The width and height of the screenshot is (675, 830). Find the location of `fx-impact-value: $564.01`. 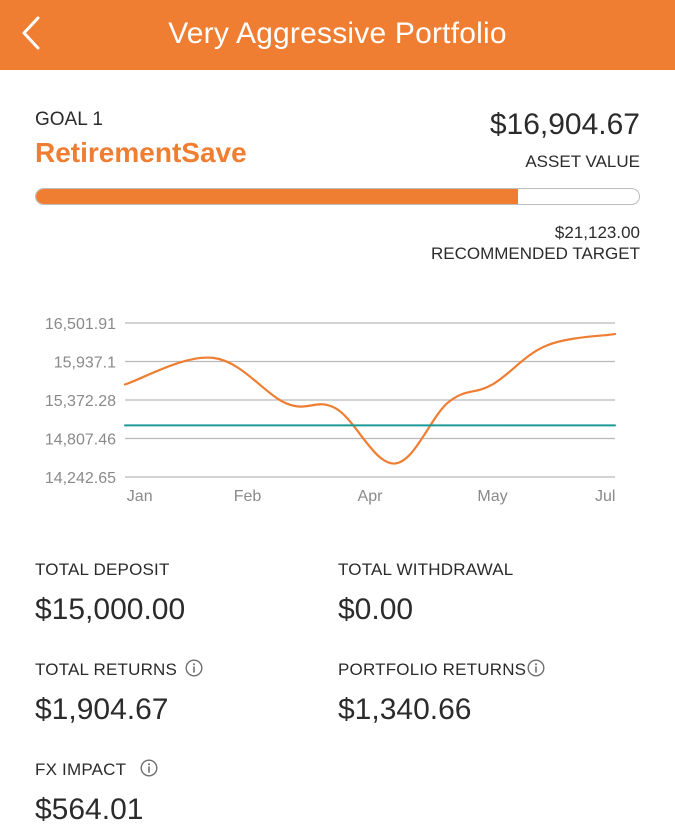

fx-impact-value: $564.01 is located at coordinates (89, 809).